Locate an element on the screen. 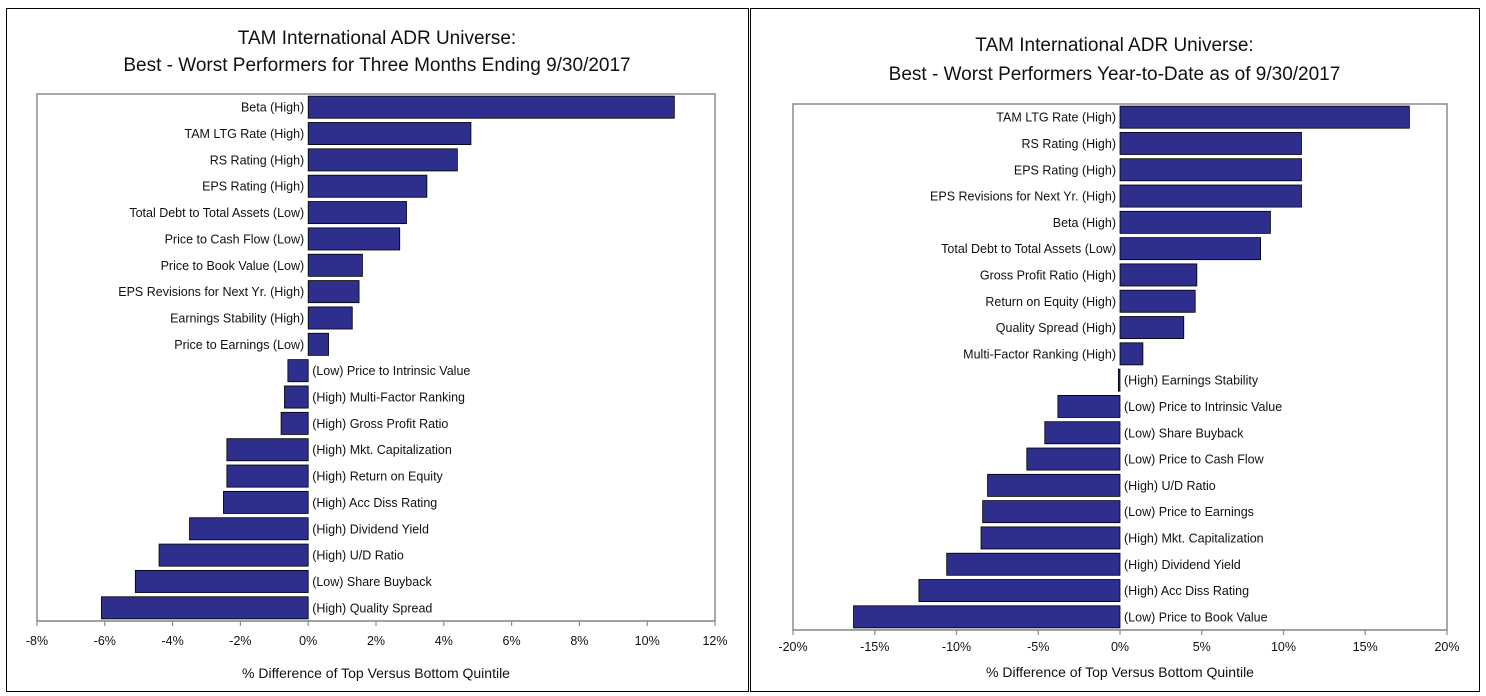  x-tick-label: -5% is located at coordinates (1038, 647).